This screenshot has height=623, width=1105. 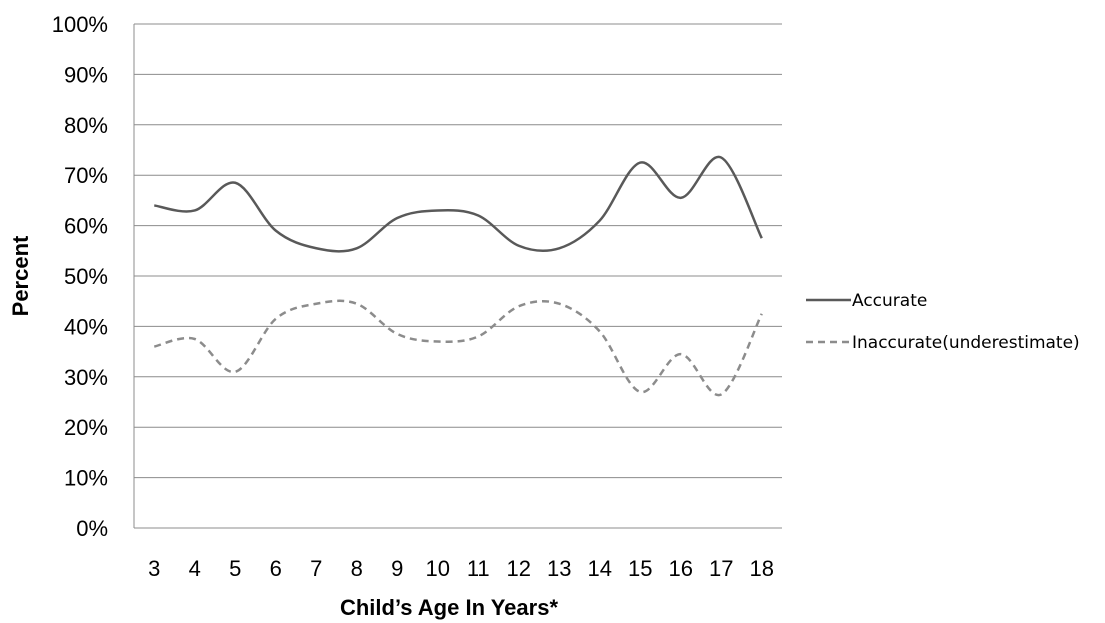 I want to click on x-axis-title: Child’s Age In Years*, so click(x=449, y=607).